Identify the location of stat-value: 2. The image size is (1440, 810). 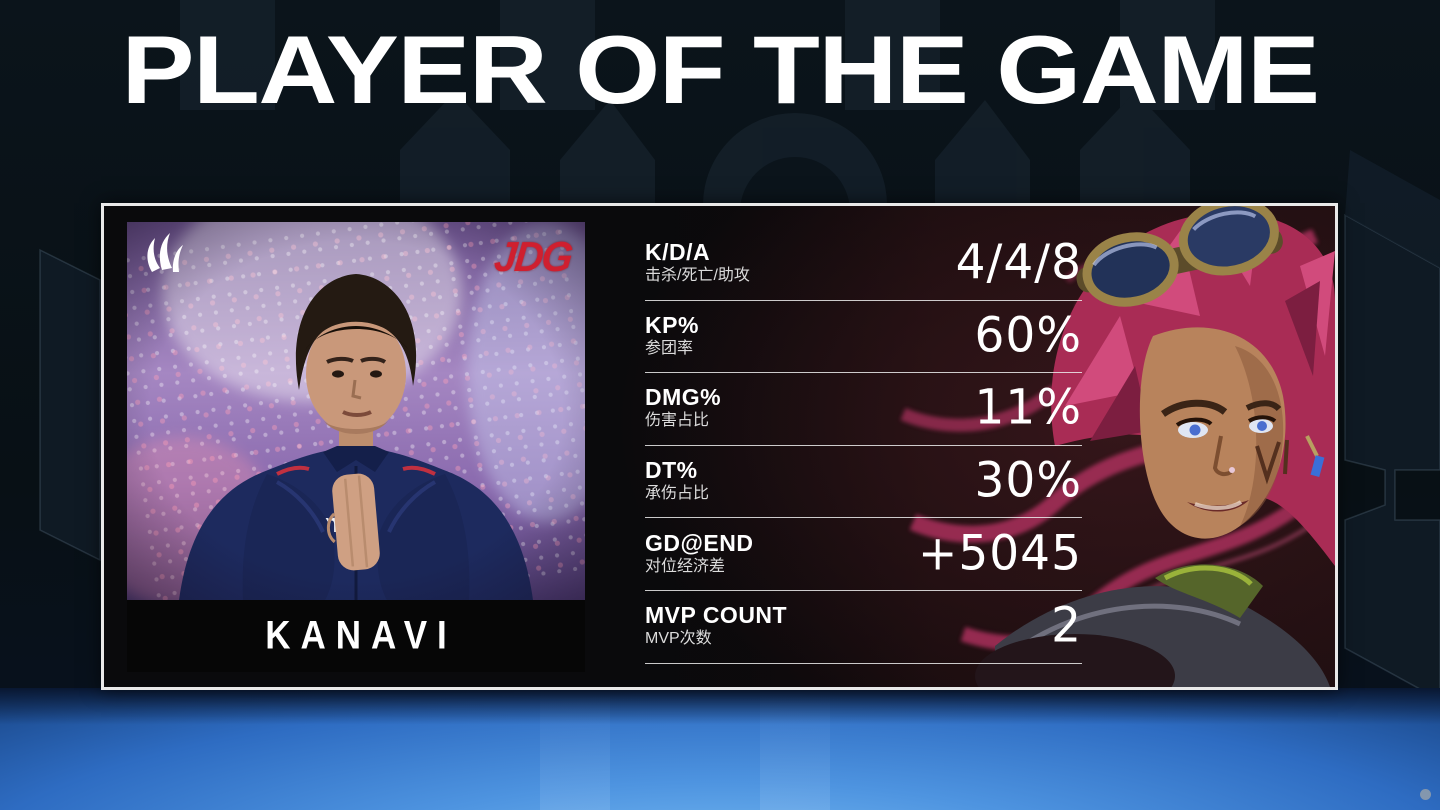
(1066, 625).